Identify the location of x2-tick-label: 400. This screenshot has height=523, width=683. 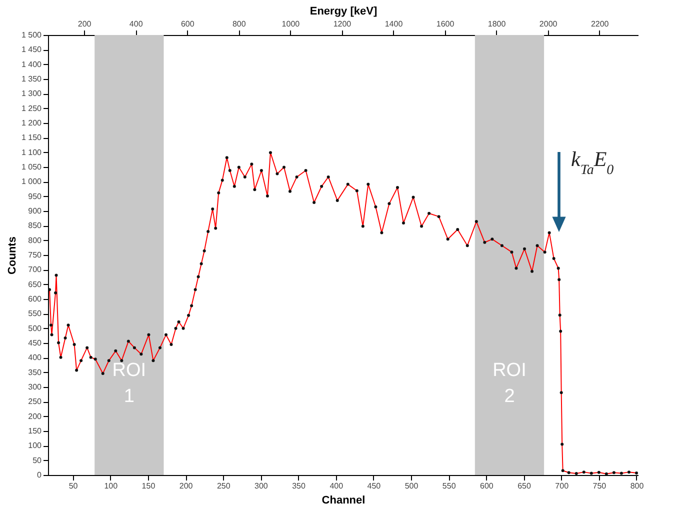
(136, 24).